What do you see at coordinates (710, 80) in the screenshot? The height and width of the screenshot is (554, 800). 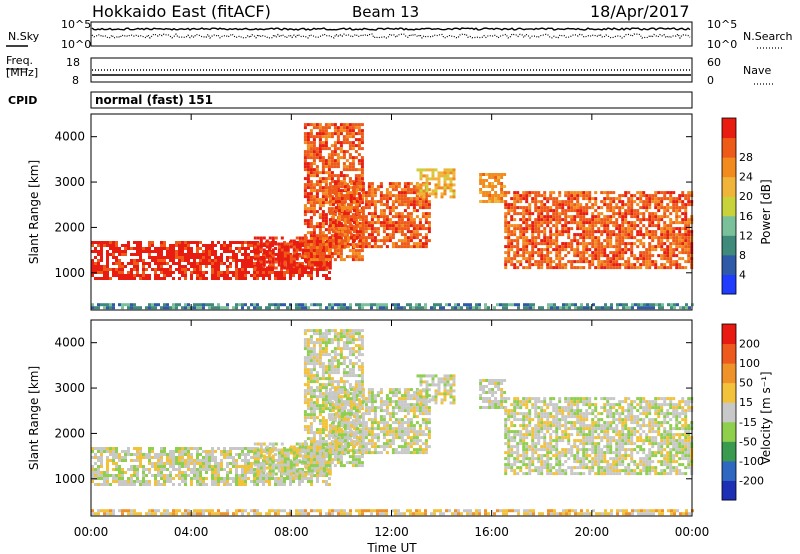 I see `nave-tick-bottom: 0` at bounding box center [710, 80].